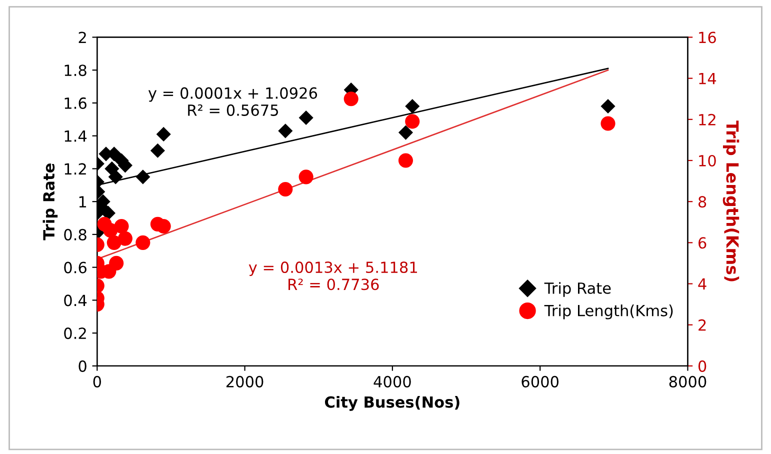  What do you see at coordinates (702, 284) in the screenshot?
I see `y2-tick-label: 4` at bounding box center [702, 284].